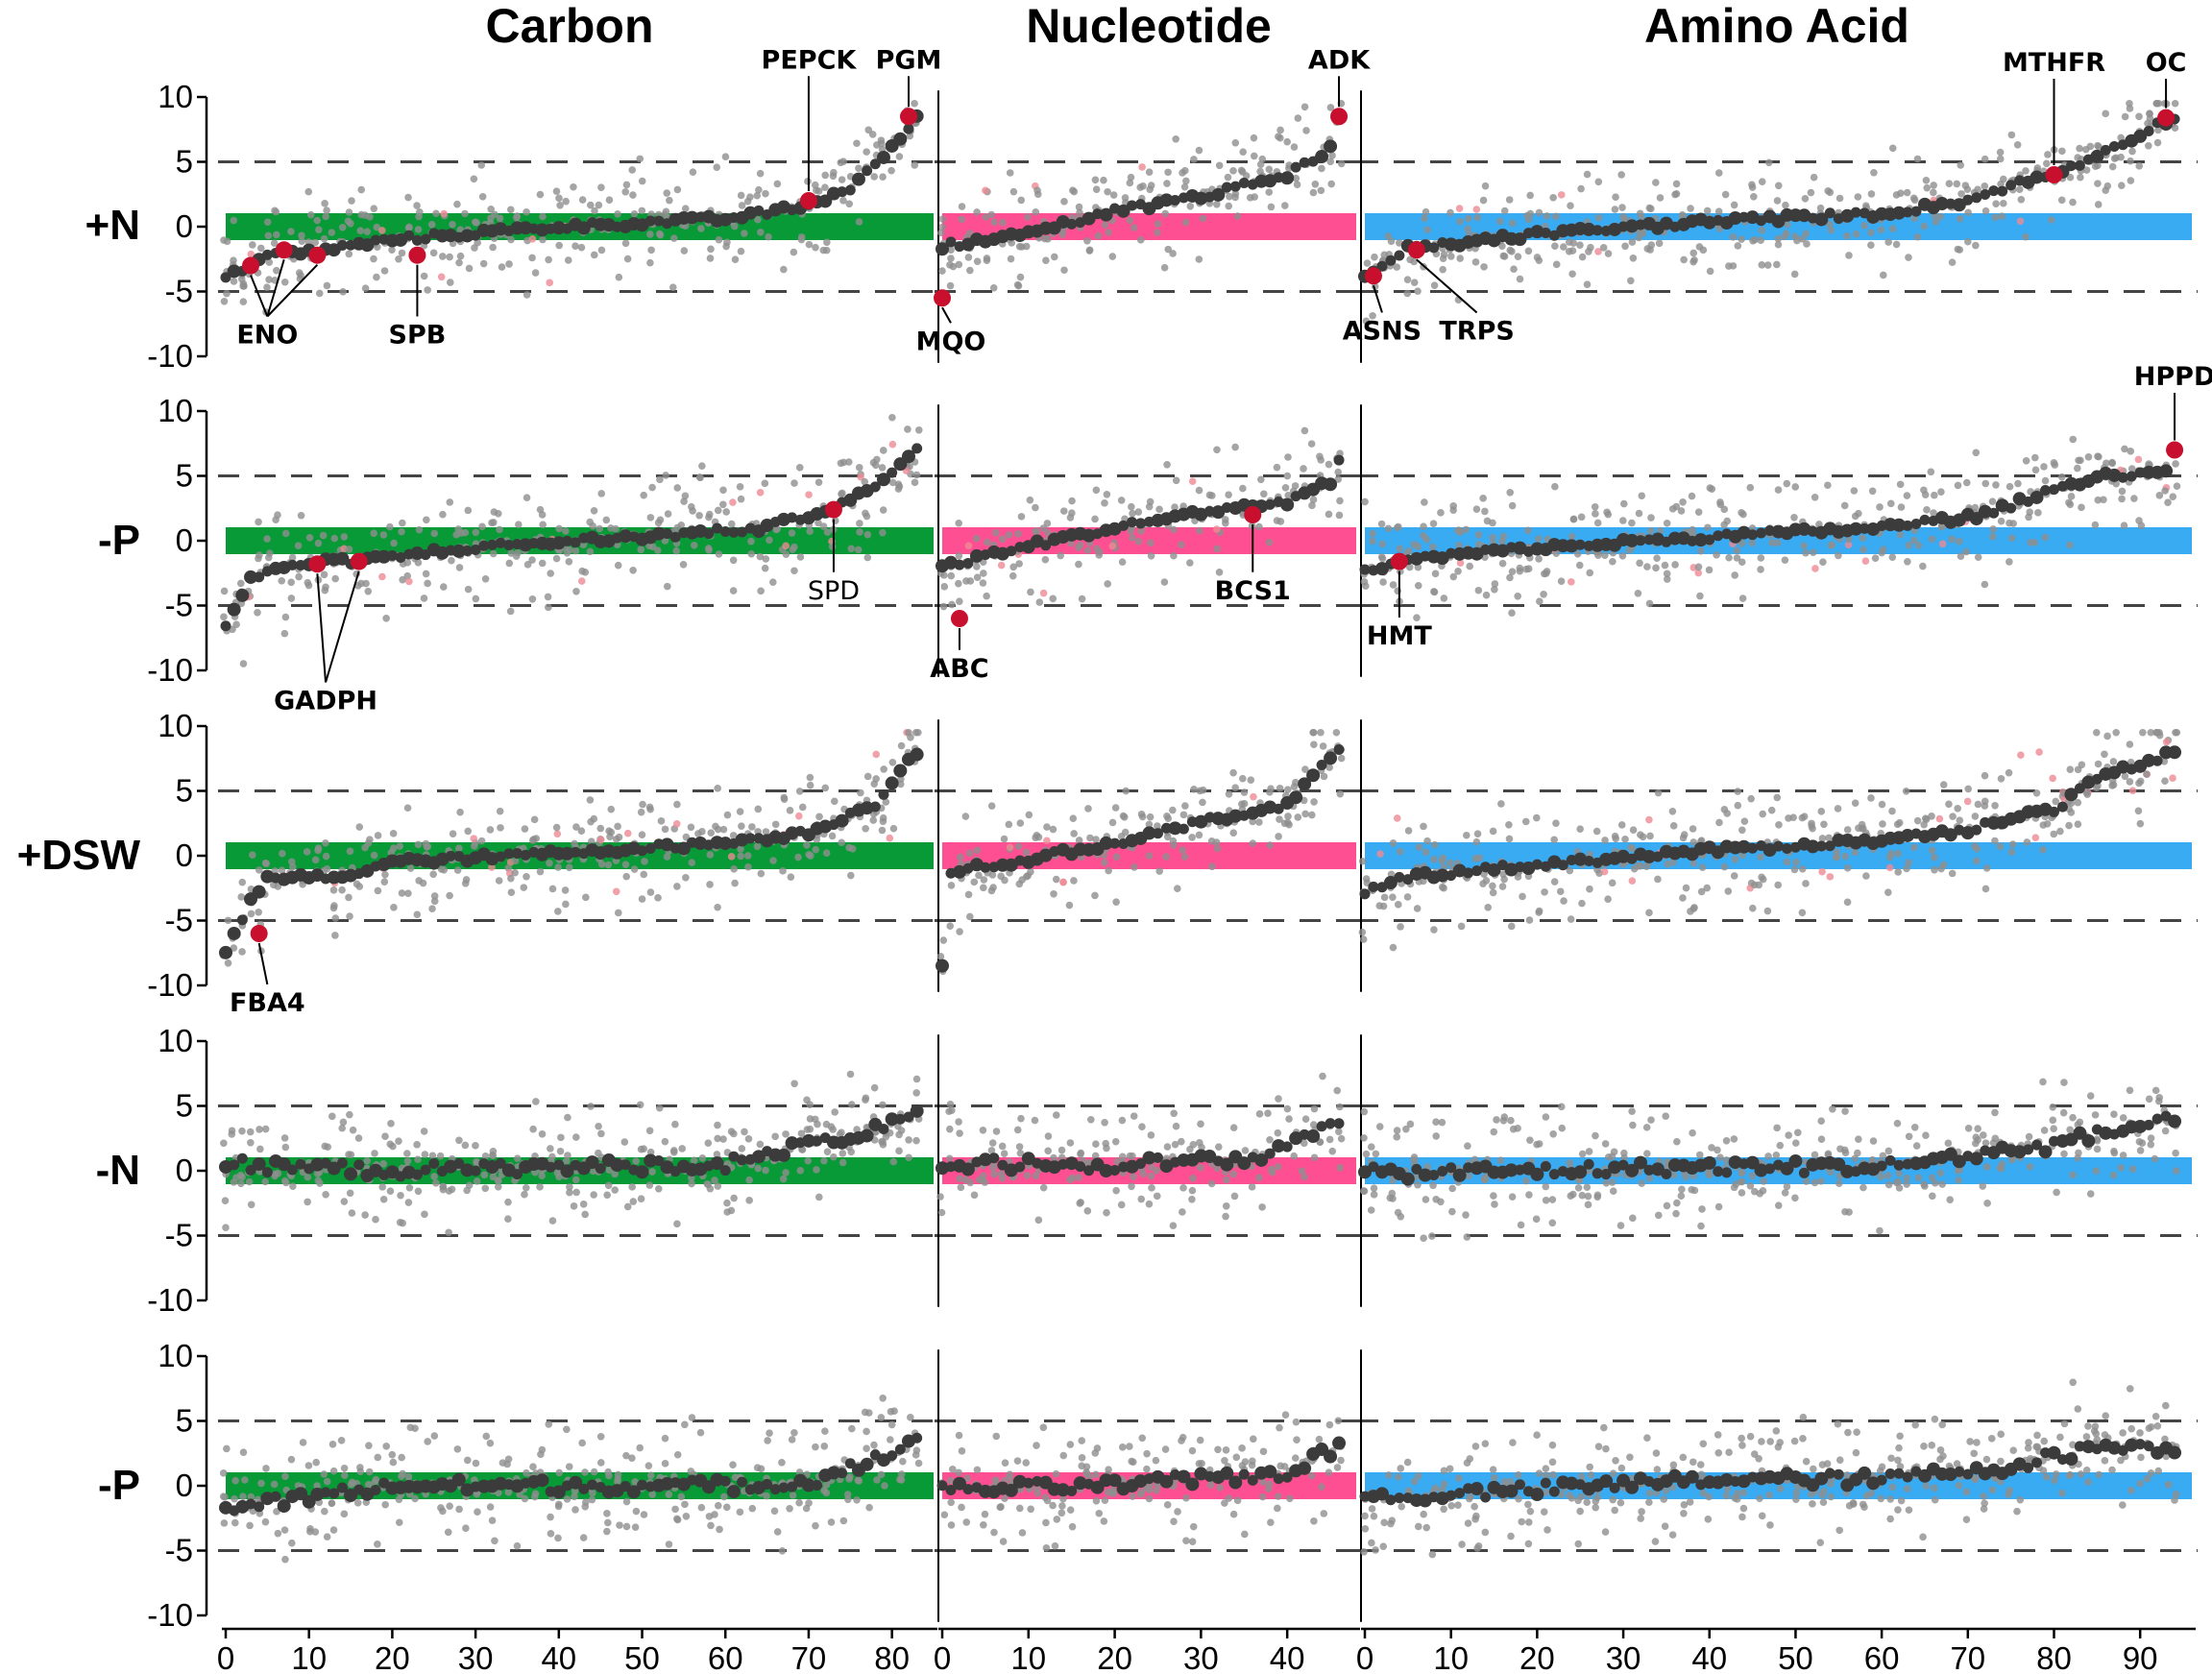 The height and width of the screenshot is (1674, 2212). I want to click on y-tick-label: 5, so click(184, 791).